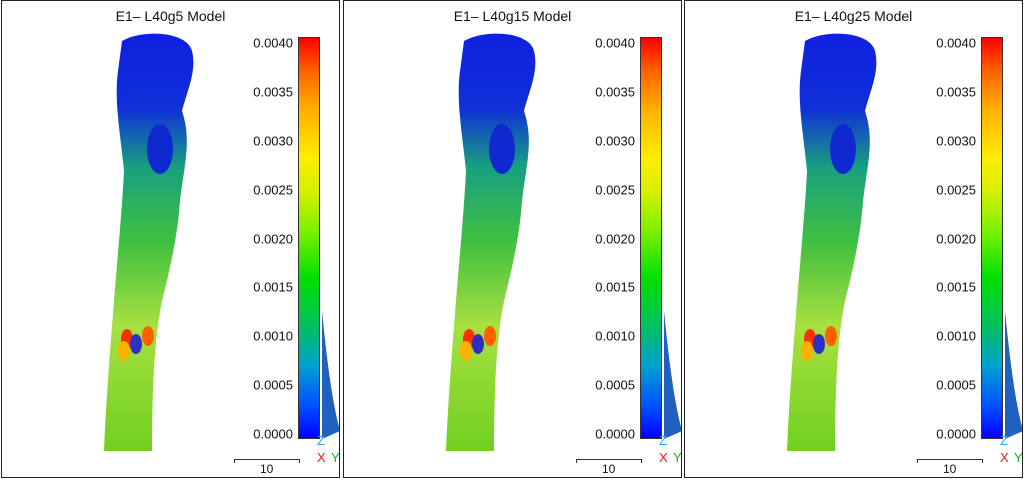  What do you see at coordinates (853, 16) in the screenshot?
I see `panel-title: E1– L40g25 Model` at bounding box center [853, 16].